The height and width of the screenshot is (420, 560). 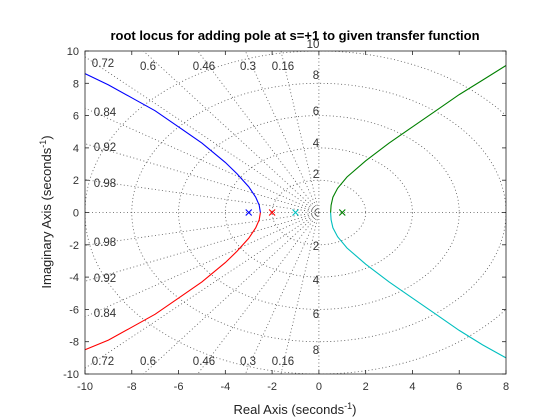 I want to click on x-tick-label: -6, so click(x=179, y=387).